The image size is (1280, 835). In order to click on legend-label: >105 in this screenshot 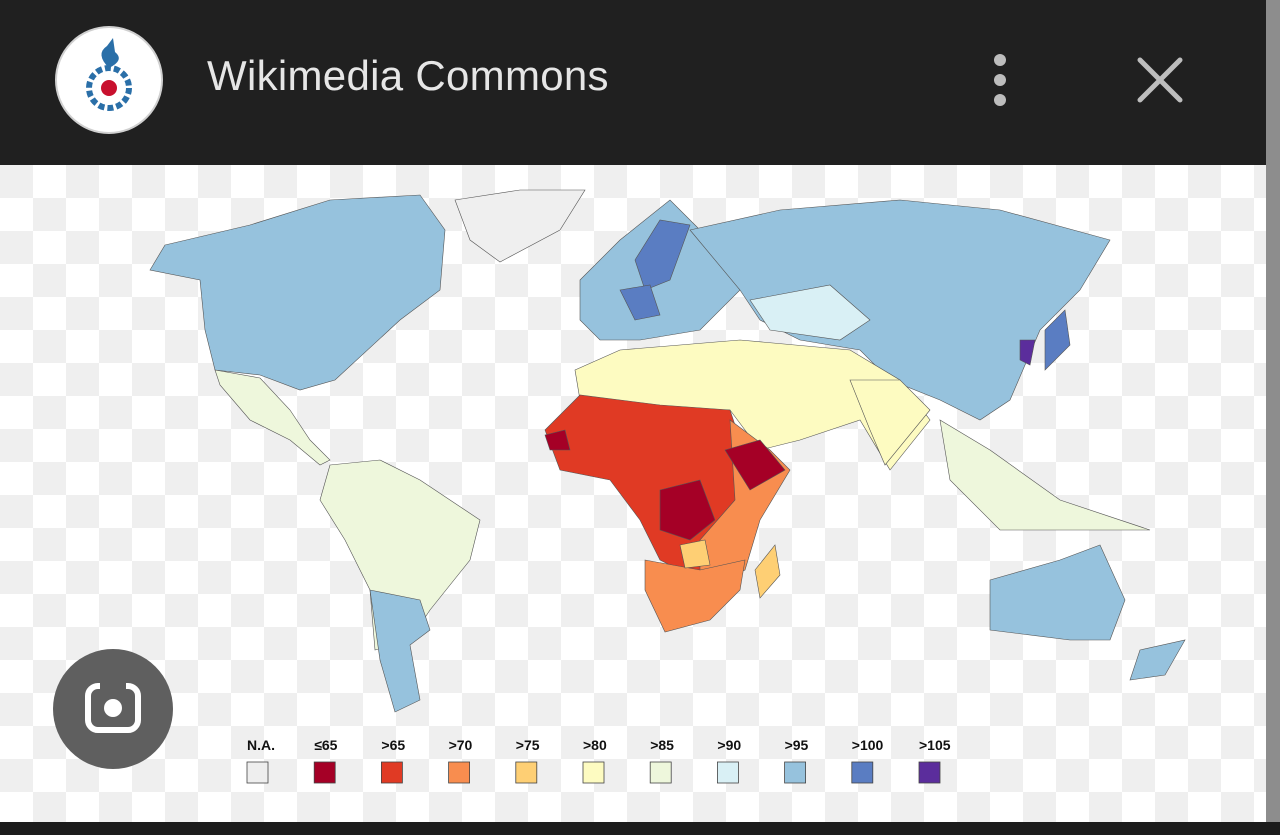, I will do `click(935, 745)`.